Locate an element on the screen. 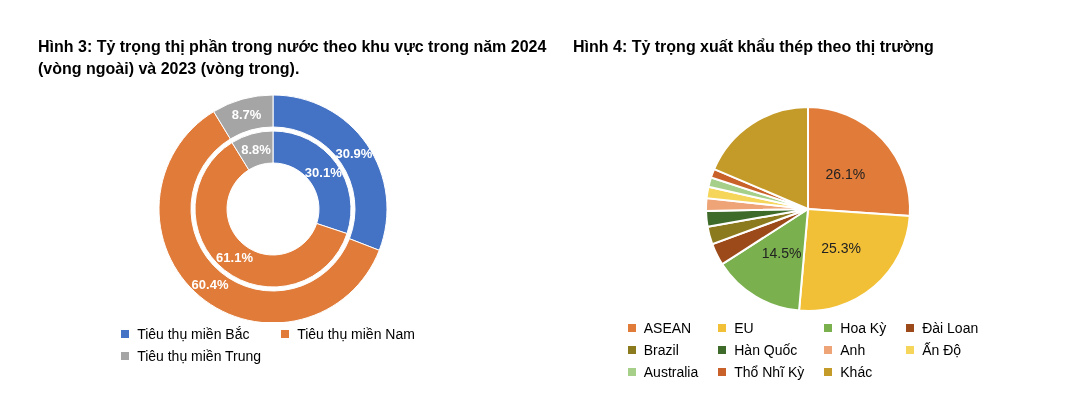  legend-label: Khác is located at coordinates (856, 372).